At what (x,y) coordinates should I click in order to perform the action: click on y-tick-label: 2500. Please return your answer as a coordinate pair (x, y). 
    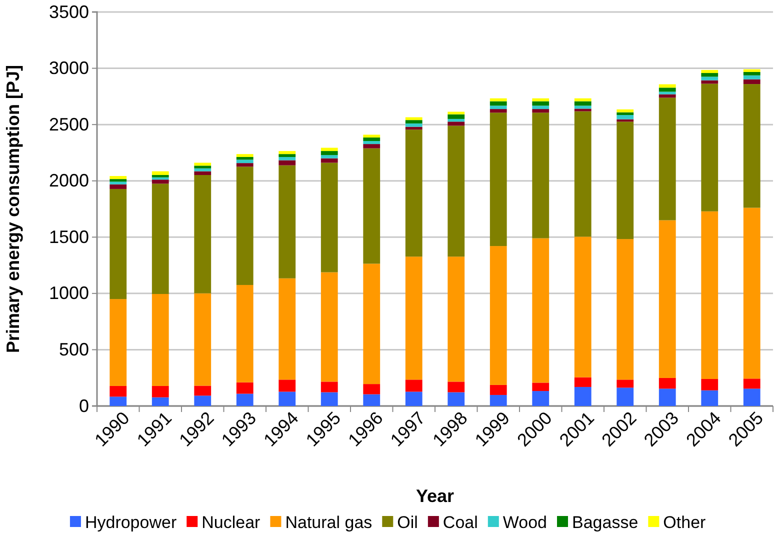
    Looking at the image, I should click on (68, 124).